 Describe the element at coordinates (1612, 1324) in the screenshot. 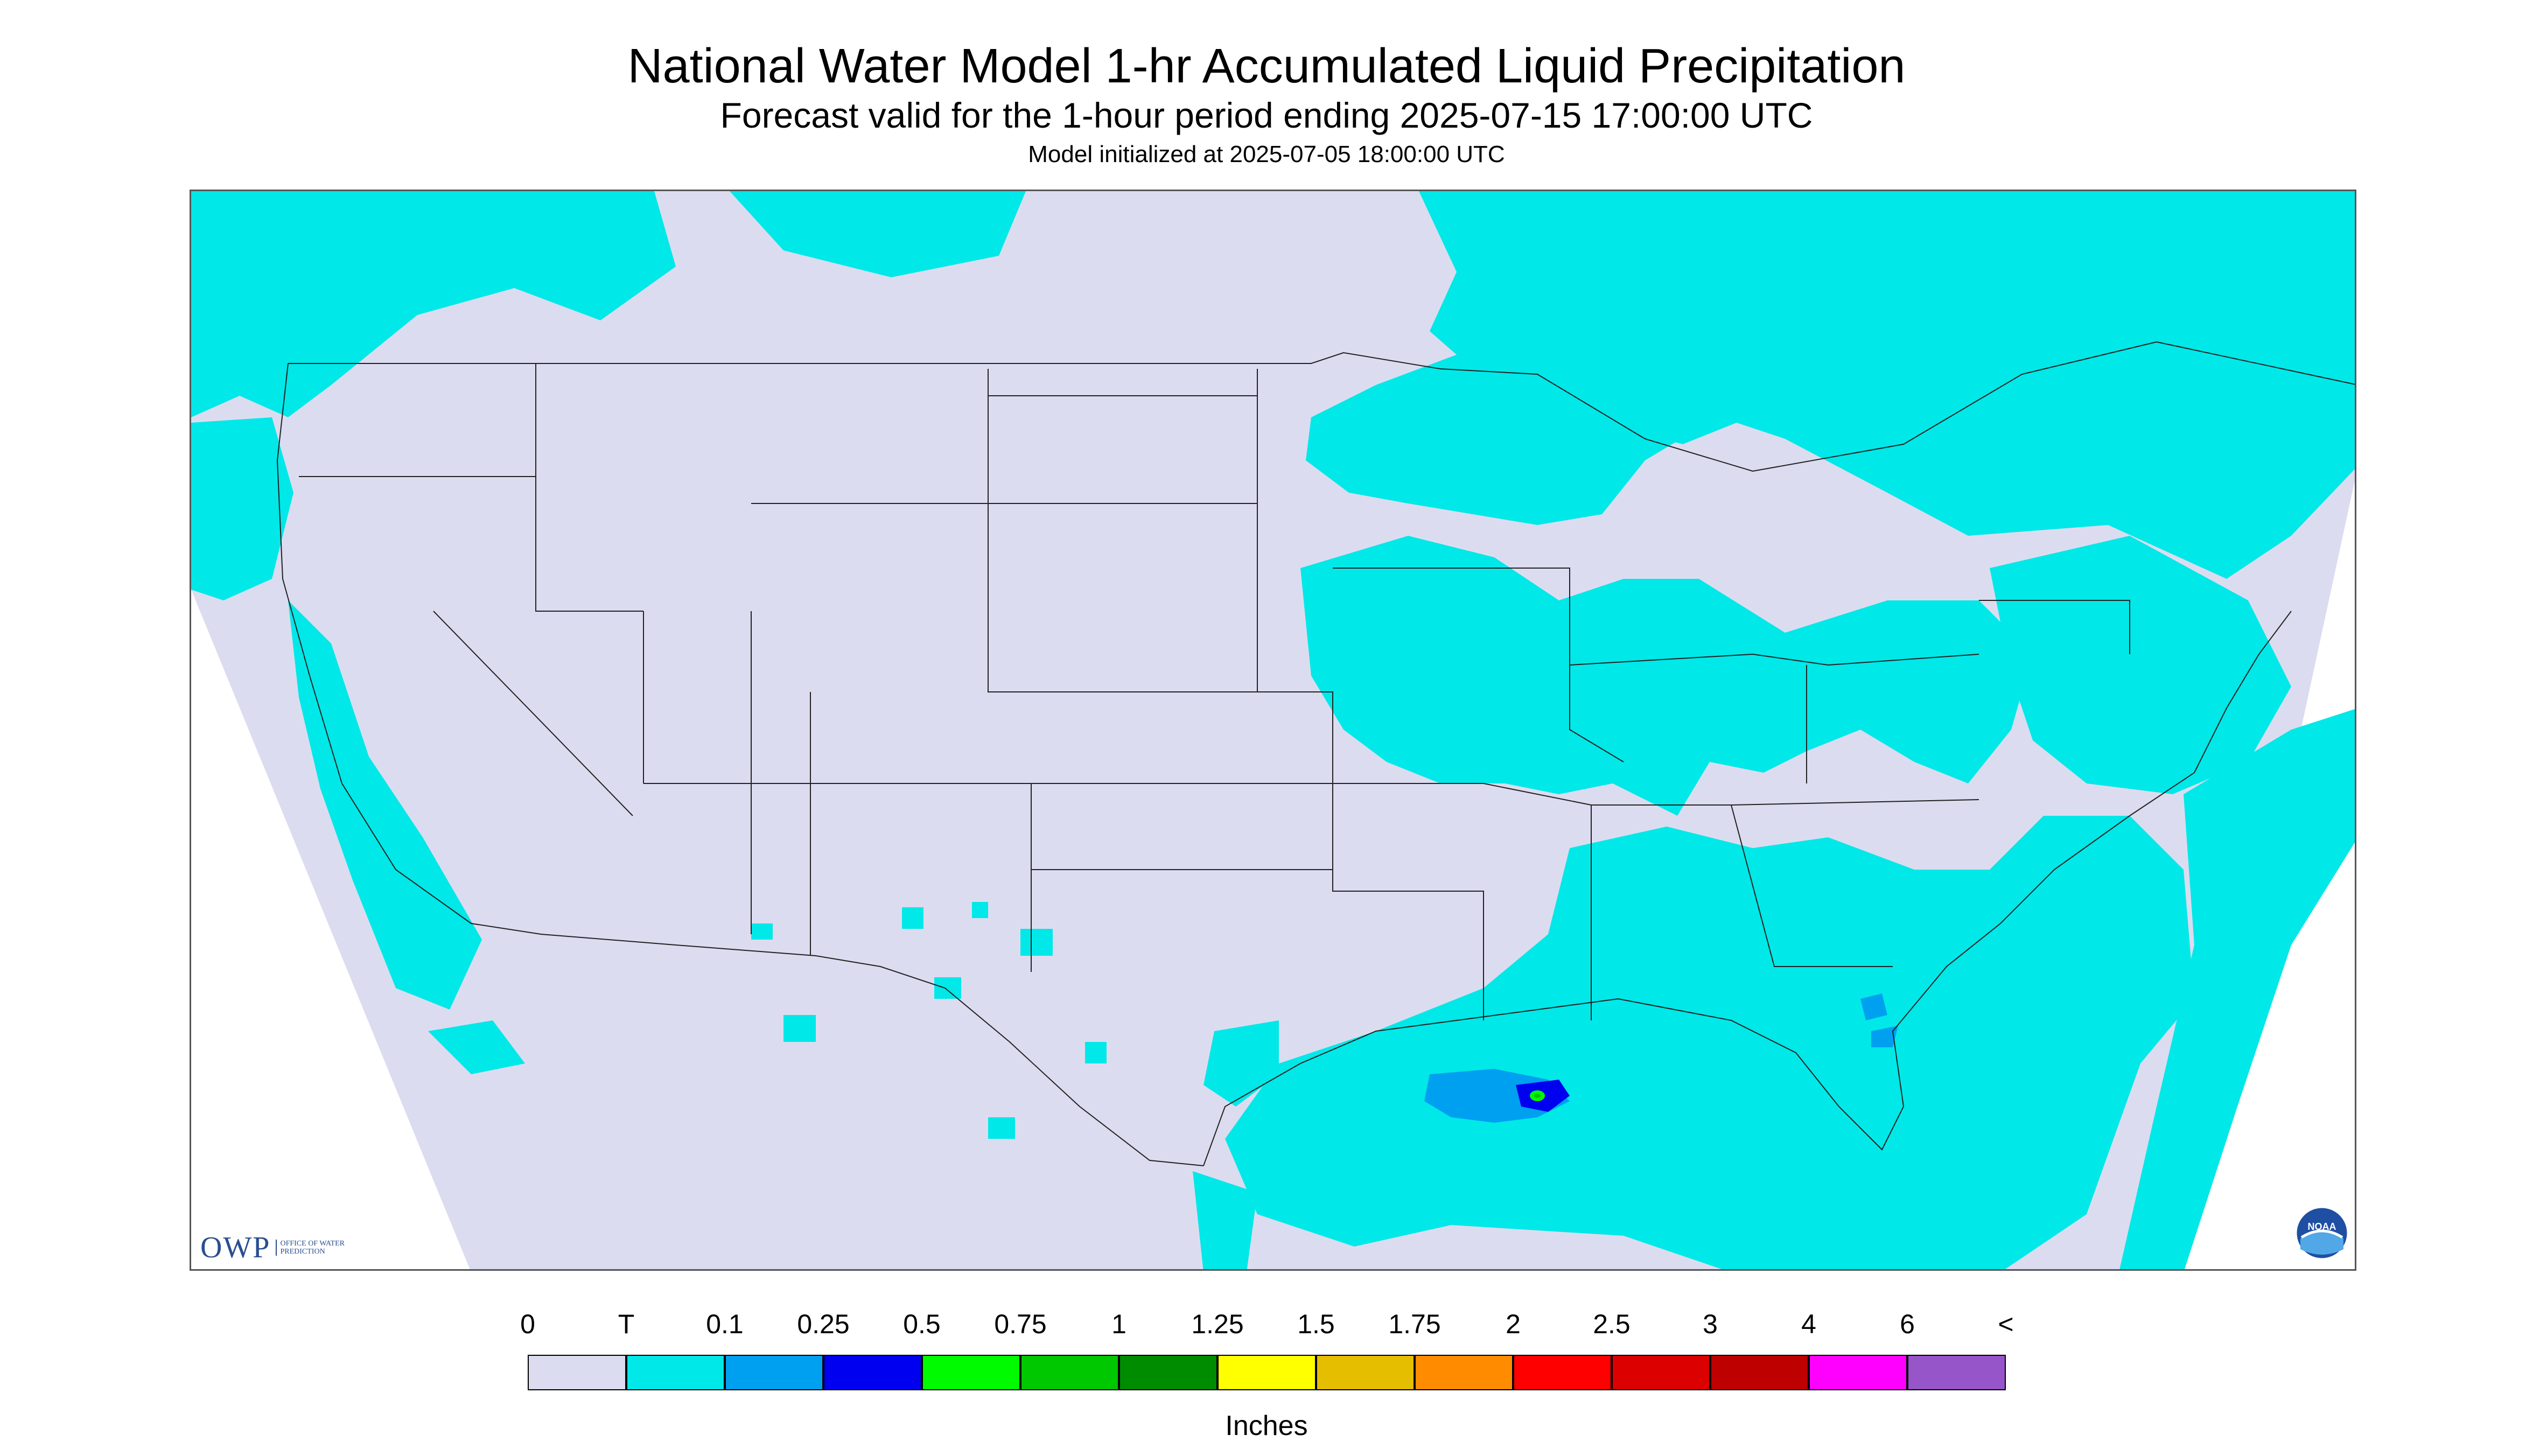

I see `legend-tick-label: 2.5` at that location.